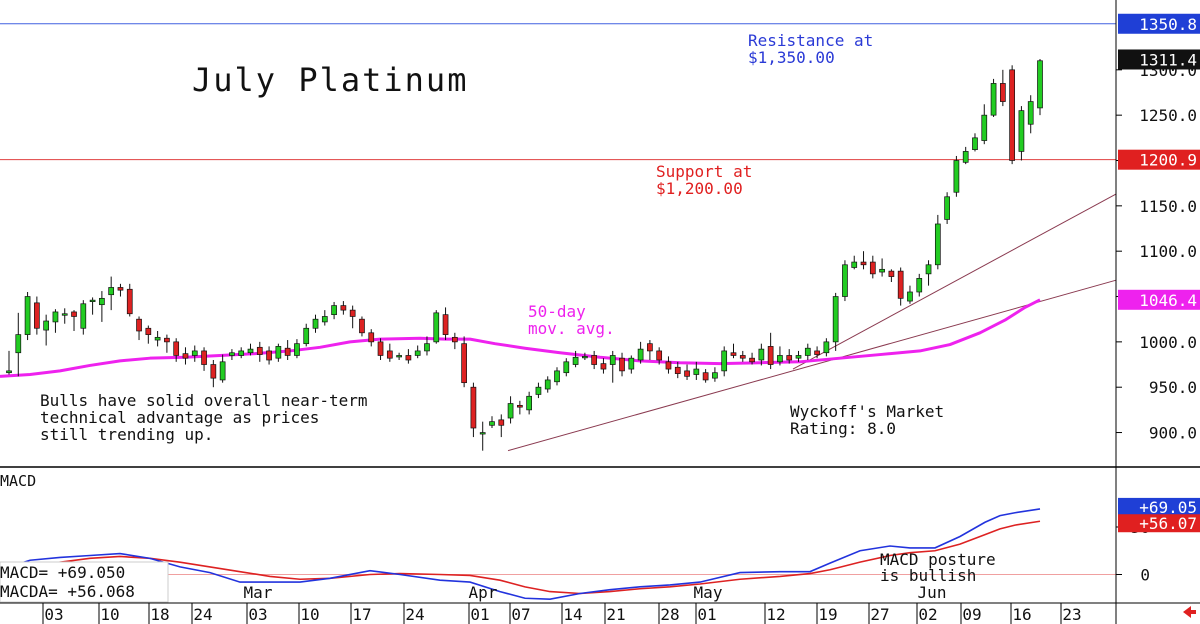 The height and width of the screenshot is (624, 1200). I want to click on last-badge-label: 1311.4, so click(1168, 59).